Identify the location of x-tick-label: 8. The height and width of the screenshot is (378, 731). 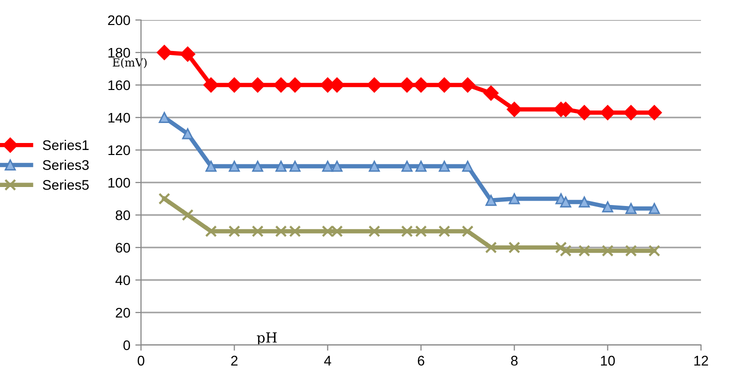
(514, 361).